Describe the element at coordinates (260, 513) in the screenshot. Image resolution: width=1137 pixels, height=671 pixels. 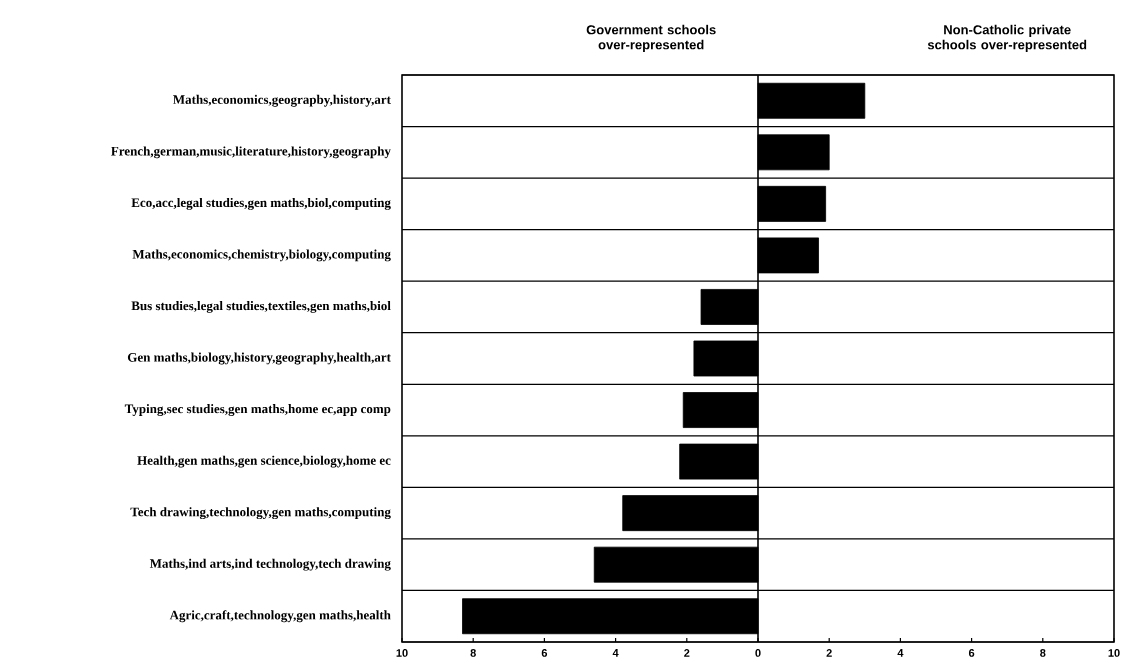
I see `y-tick-label: Tech drawing,technology,gen maths,computing` at that location.